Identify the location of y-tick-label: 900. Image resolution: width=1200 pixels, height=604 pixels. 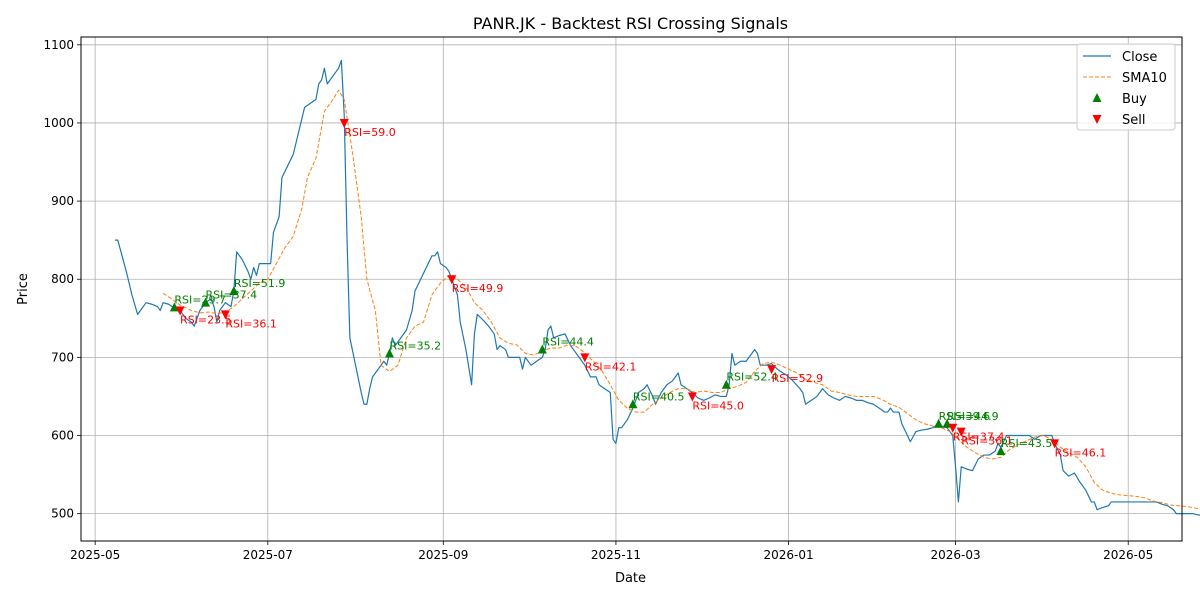
(62, 201).